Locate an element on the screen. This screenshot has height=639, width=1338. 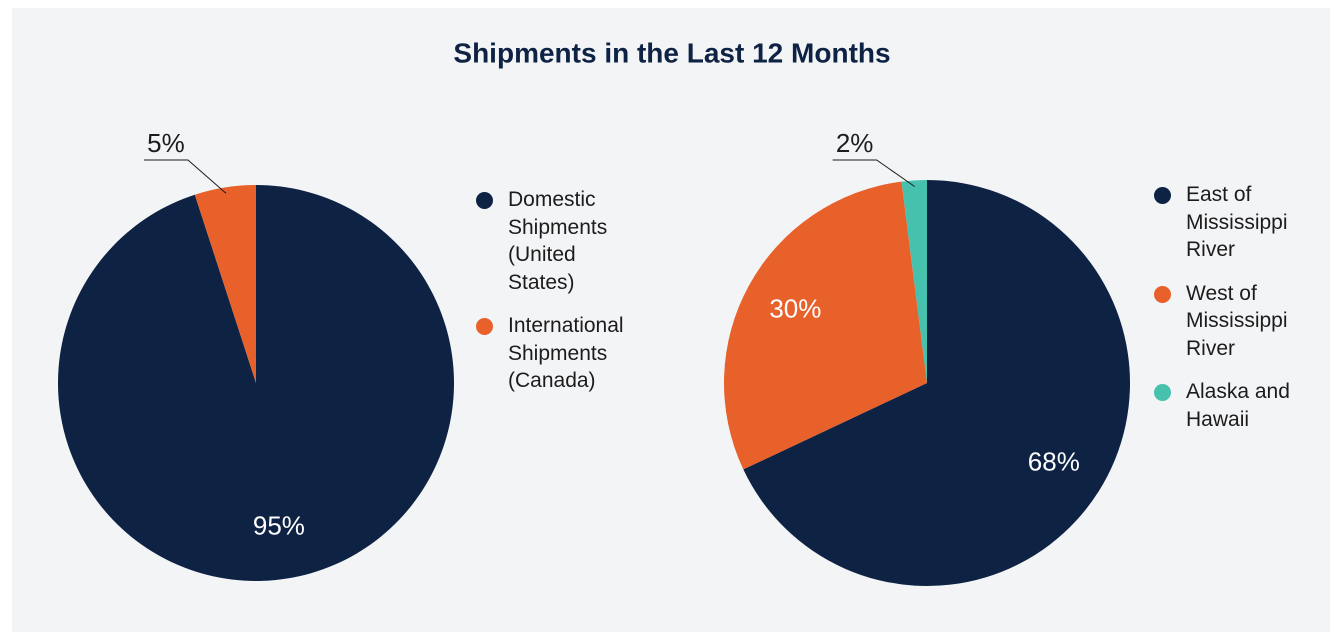
legend-item: East of Mississippi River is located at coordinates (1225, 222).